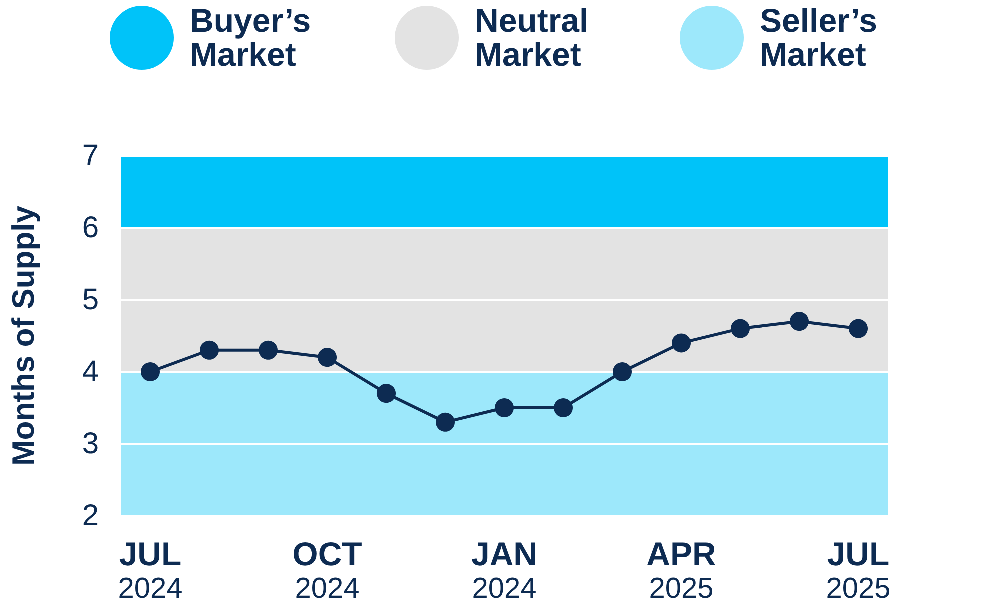  Describe the element at coordinates (504, 570) in the screenshot. I see `x-tick-label: JAN 2024` at that location.